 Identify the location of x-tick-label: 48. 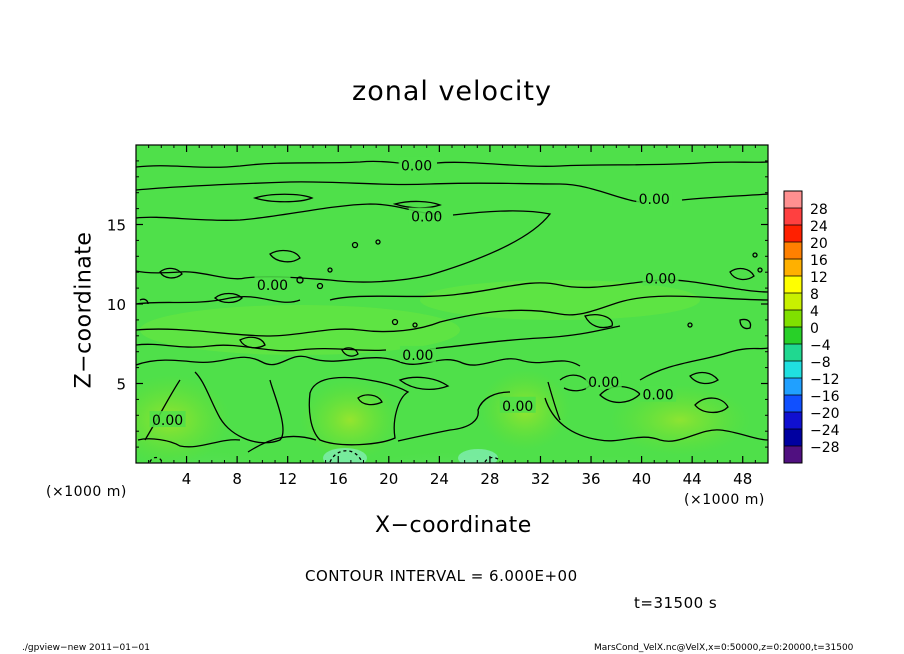
(742, 479).